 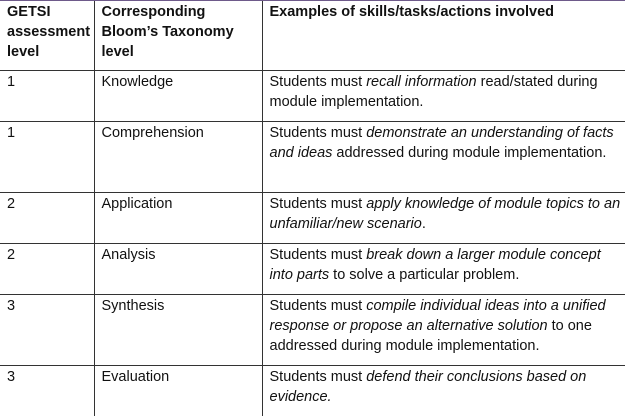 I want to click on bloom-level-cell: Synthesis, so click(x=178, y=330).